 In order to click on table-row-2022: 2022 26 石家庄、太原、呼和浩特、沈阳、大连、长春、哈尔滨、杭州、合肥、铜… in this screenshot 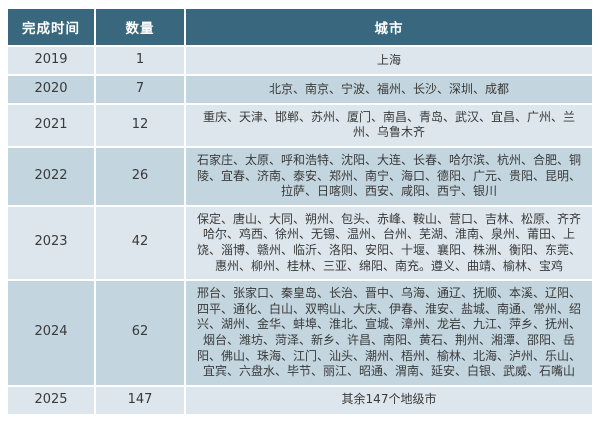, I will do `click(300, 176)`.